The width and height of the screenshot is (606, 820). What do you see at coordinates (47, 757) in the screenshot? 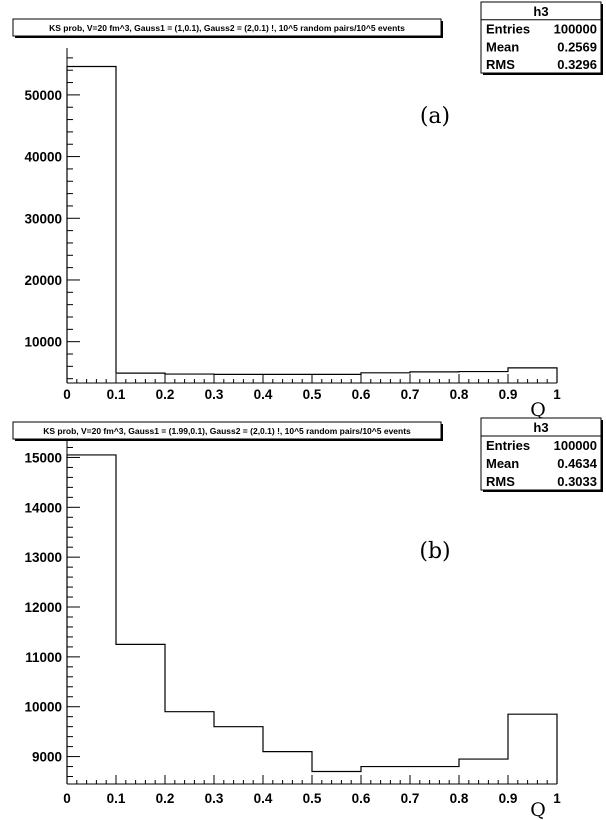
I see `y-tick-label: 9000` at bounding box center [47, 757].